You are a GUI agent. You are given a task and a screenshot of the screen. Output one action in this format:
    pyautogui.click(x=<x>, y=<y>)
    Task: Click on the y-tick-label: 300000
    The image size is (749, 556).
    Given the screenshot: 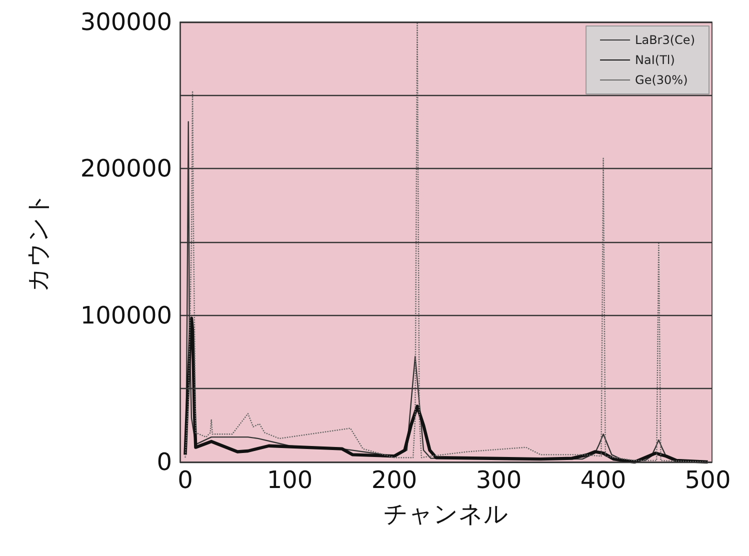 What is the action you would take?
    pyautogui.click(x=126, y=22)
    